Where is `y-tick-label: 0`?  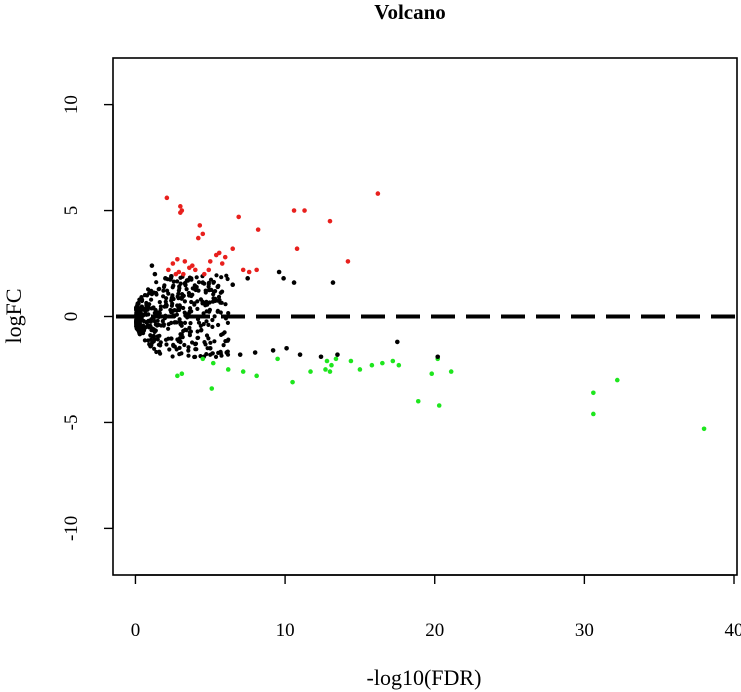
y-tick-label: 0 is located at coordinates (71, 317).